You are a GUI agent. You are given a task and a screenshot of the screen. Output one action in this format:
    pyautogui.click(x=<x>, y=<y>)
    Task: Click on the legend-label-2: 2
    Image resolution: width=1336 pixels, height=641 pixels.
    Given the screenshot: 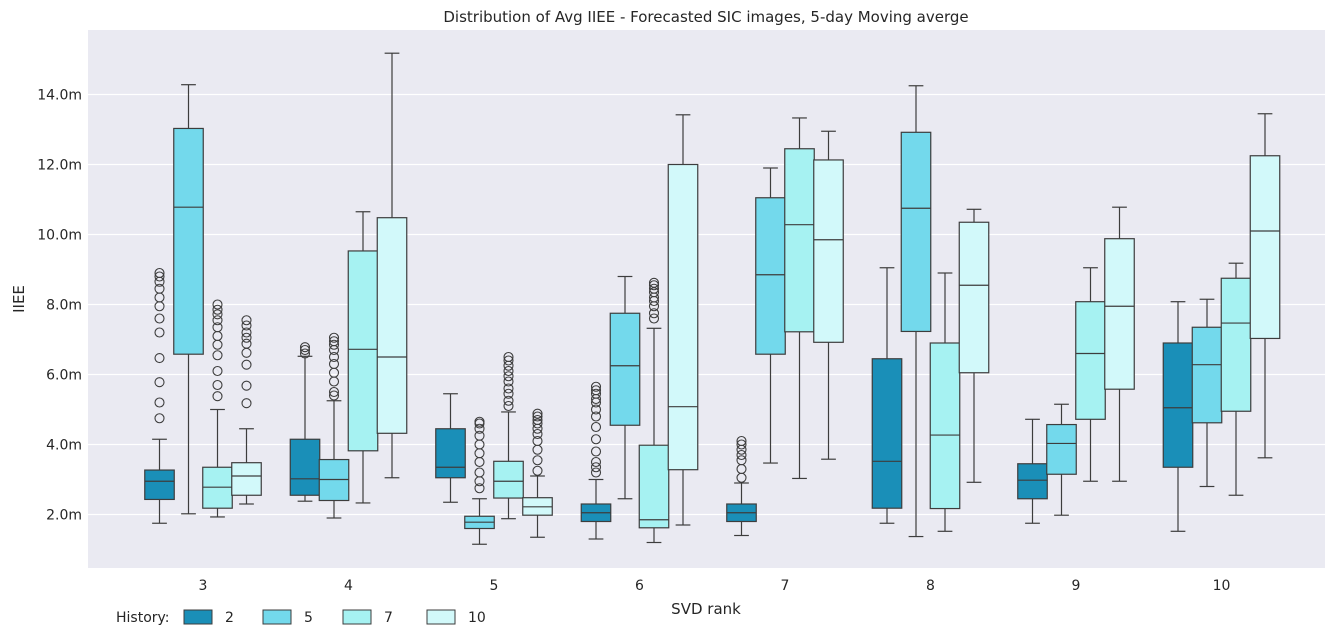 What is the action you would take?
    pyautogui.click(x=229, y=618)
    